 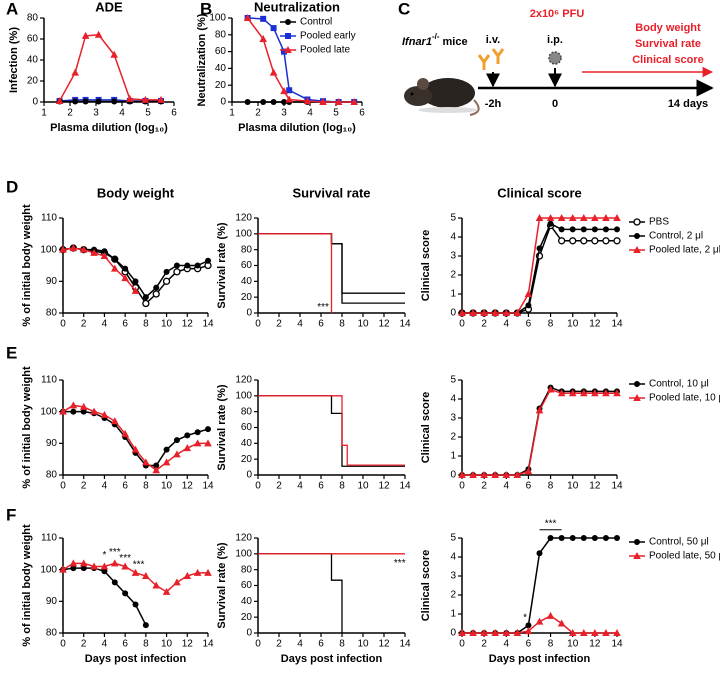 What do you see at coordinates (109, 7) in the screenshot?
I see `chart-title: ADE` at bounding box center [109, 7].